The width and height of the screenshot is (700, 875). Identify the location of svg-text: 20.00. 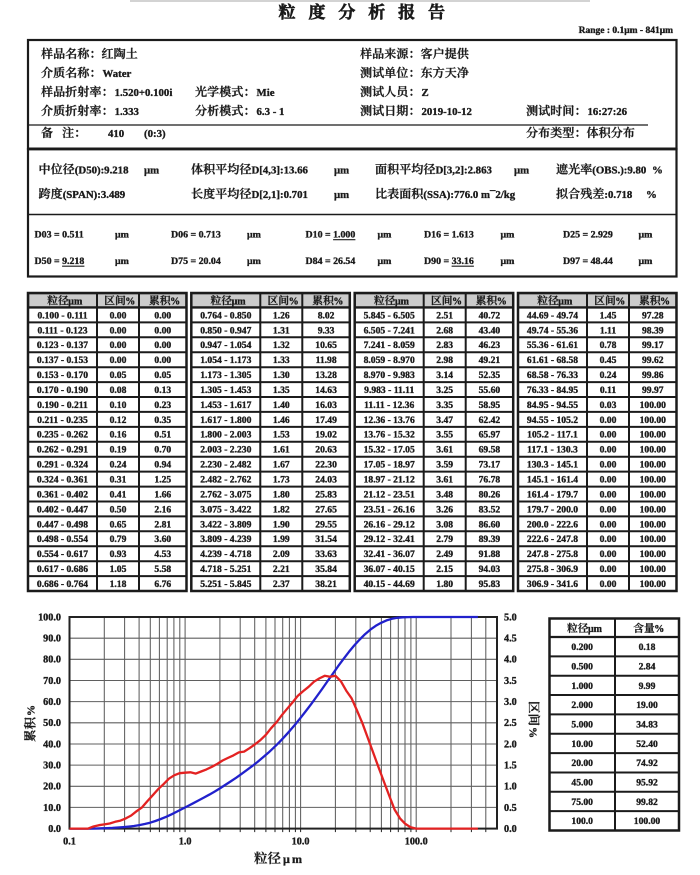
(582, 763).